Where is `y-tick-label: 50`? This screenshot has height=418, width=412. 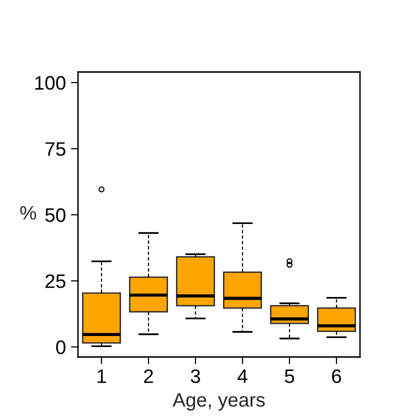
y-tick-label: 50 is located at coordinates (55, 215).